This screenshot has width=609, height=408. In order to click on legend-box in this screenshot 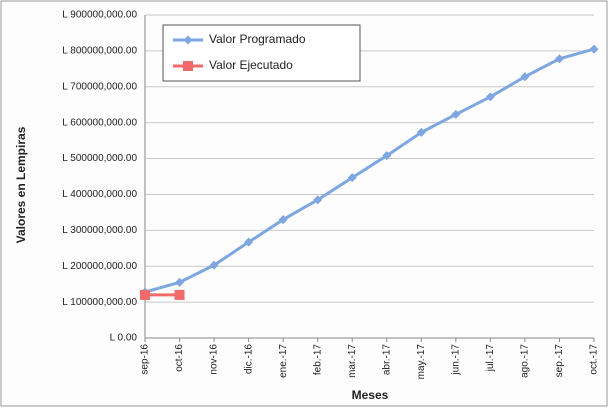, I will do `click(261, 53)`.